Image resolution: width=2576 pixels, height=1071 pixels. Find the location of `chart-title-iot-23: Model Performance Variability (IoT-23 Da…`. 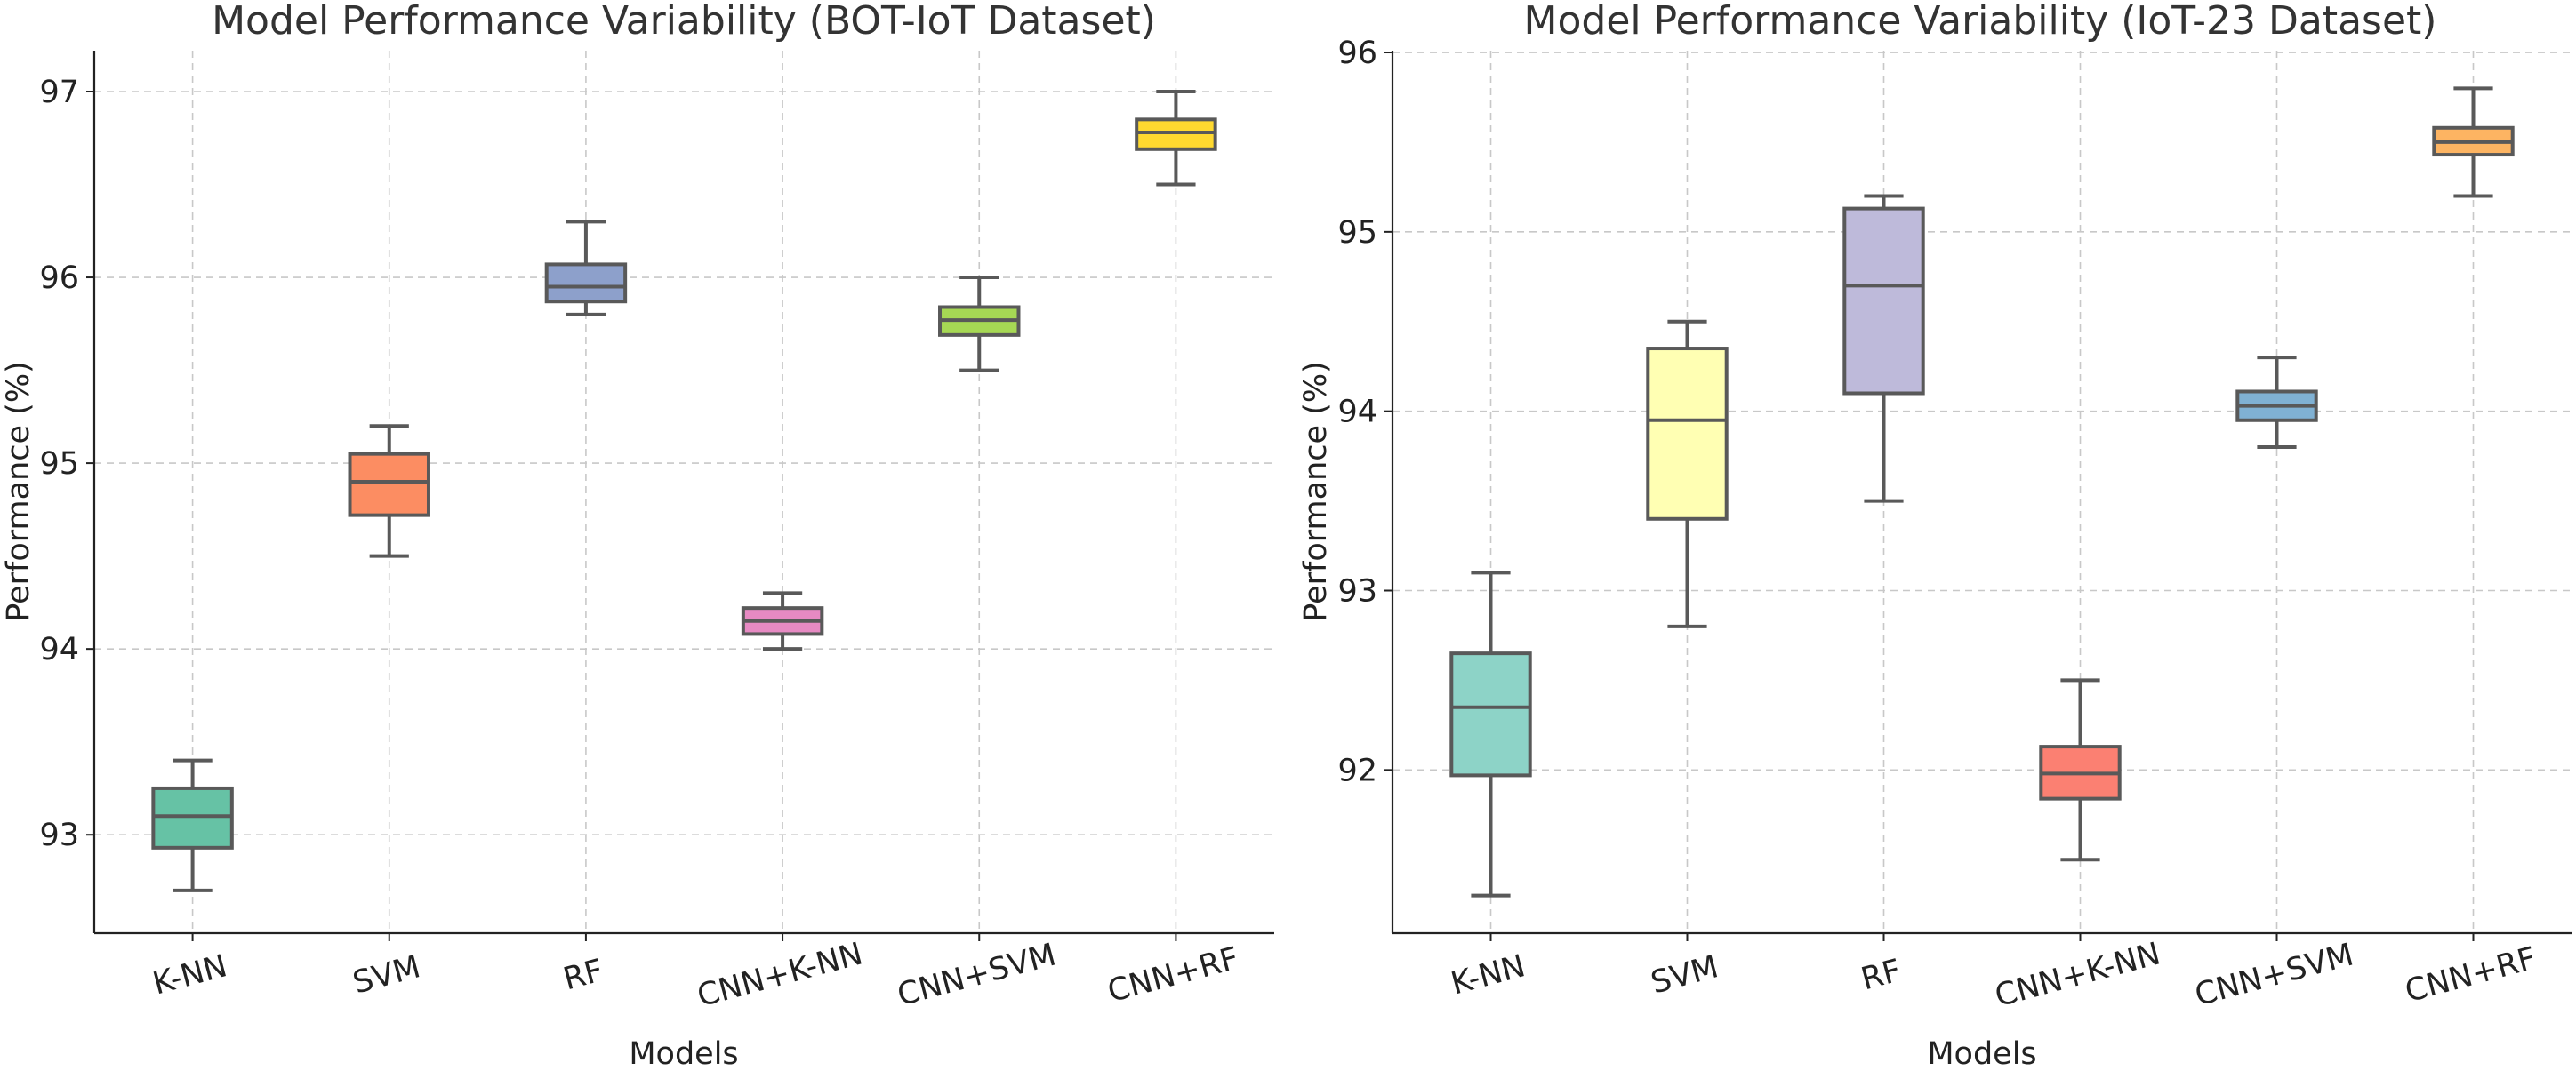

chart-title-iot-23: Model Performance Variability (IoT-23 Da… is located at coordinates (1980, 22).